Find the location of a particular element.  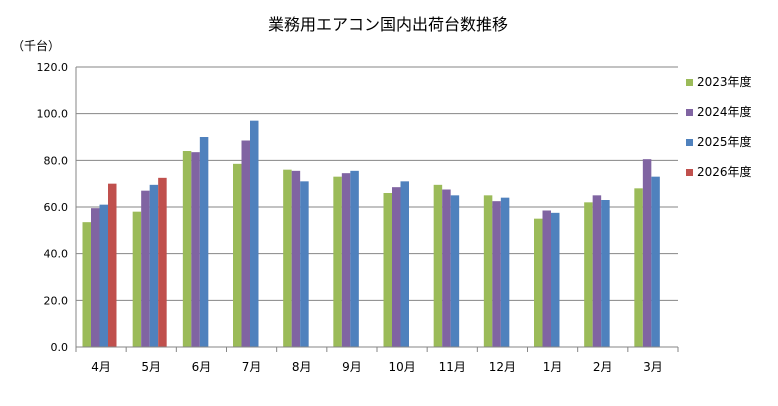

x-tick-label: 4月 is located at coordinates (101, 367).